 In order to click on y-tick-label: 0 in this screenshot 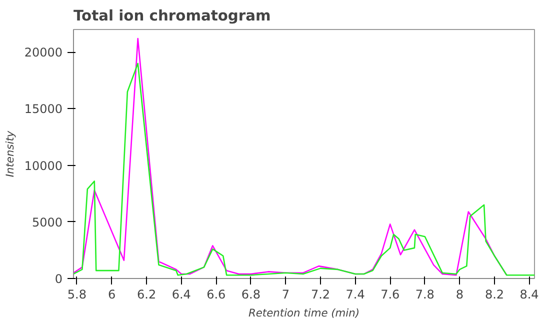, I will do `click(58, 279)`.